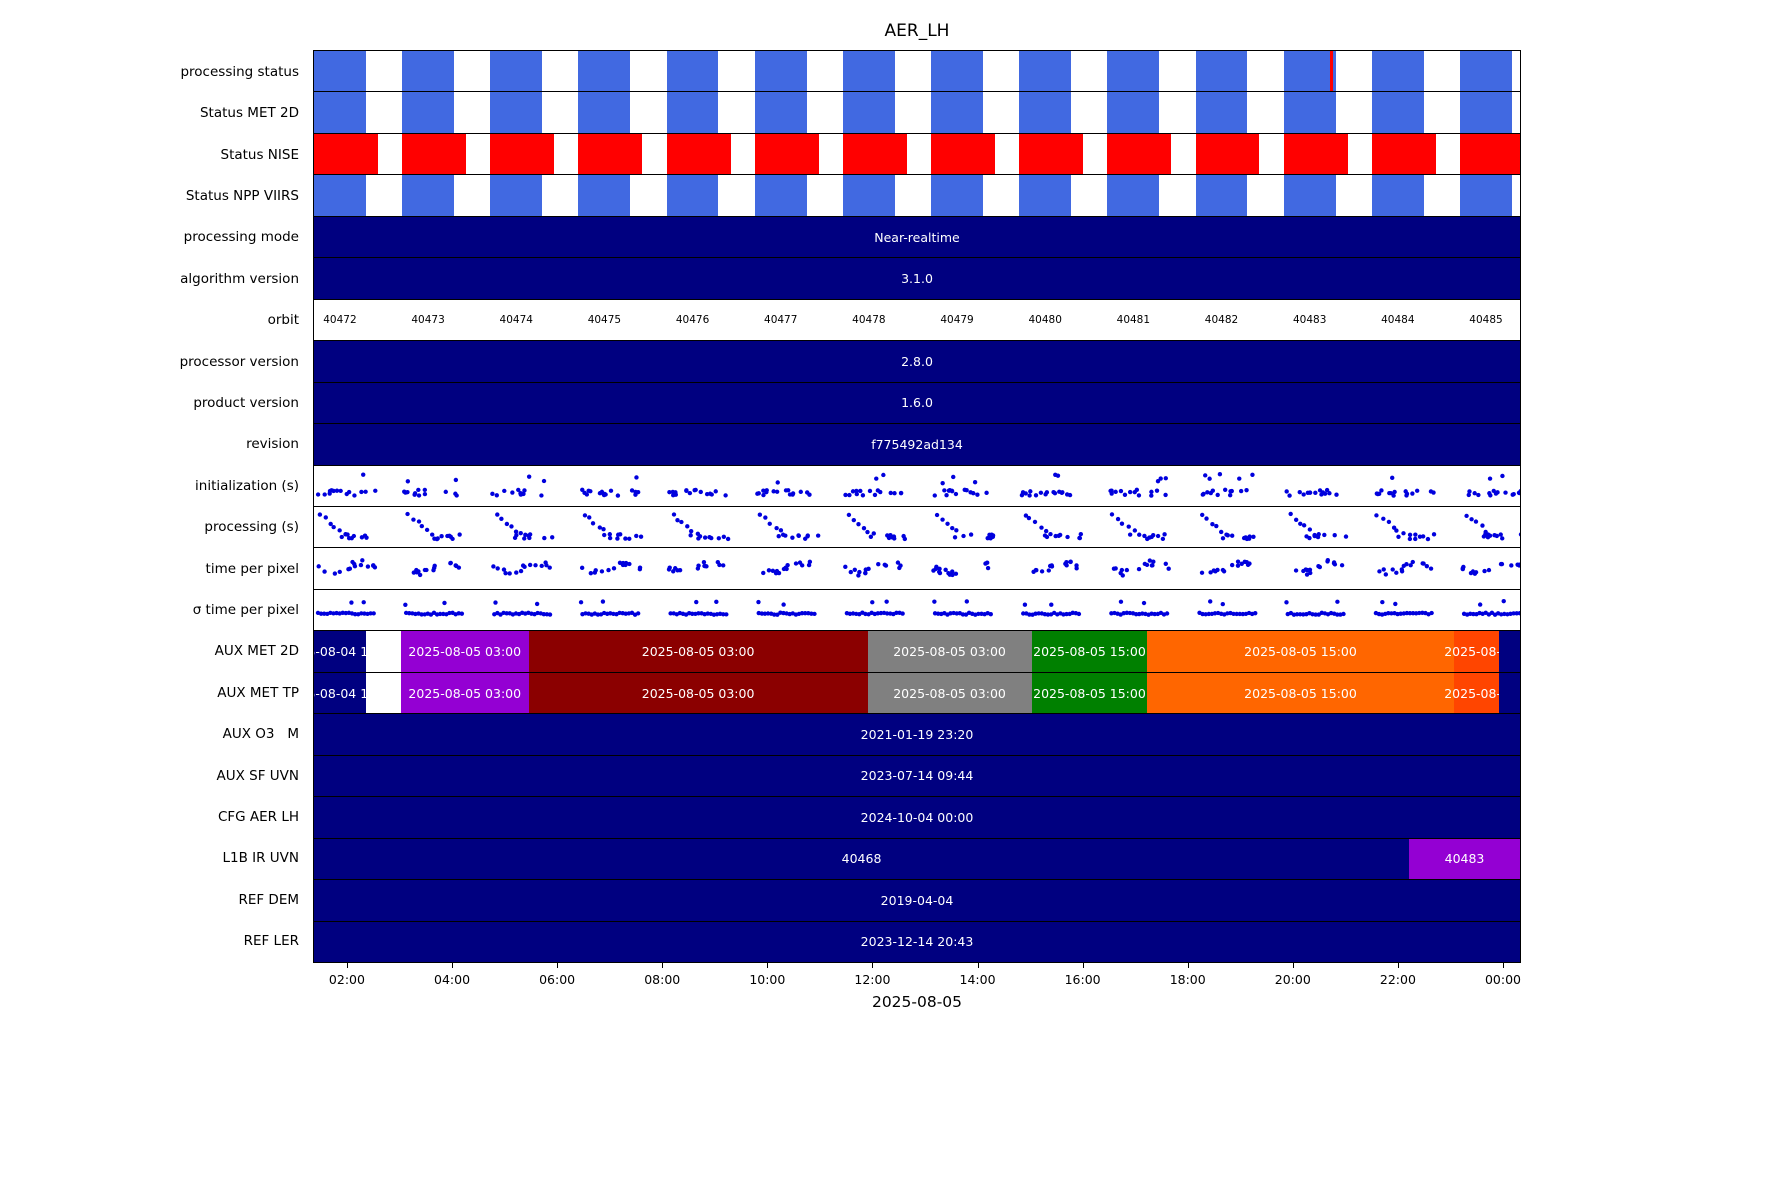 This screenshot has height=1181, width=1771. I want to click on row-l1b-ir-uvn: 40468 40483, so click(917, 859).